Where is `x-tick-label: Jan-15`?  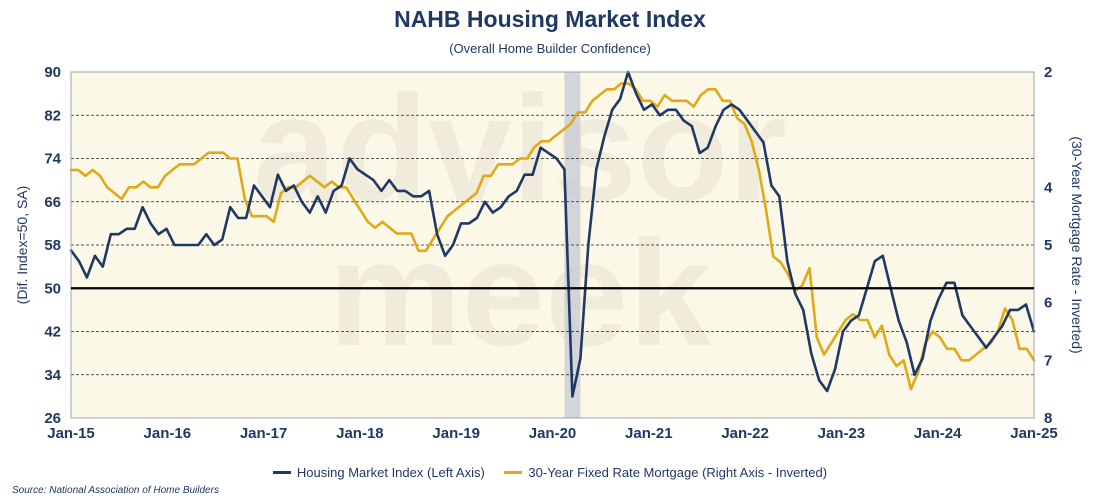 x-tick-label: Jan-15 is located at coordinates (71, 433).